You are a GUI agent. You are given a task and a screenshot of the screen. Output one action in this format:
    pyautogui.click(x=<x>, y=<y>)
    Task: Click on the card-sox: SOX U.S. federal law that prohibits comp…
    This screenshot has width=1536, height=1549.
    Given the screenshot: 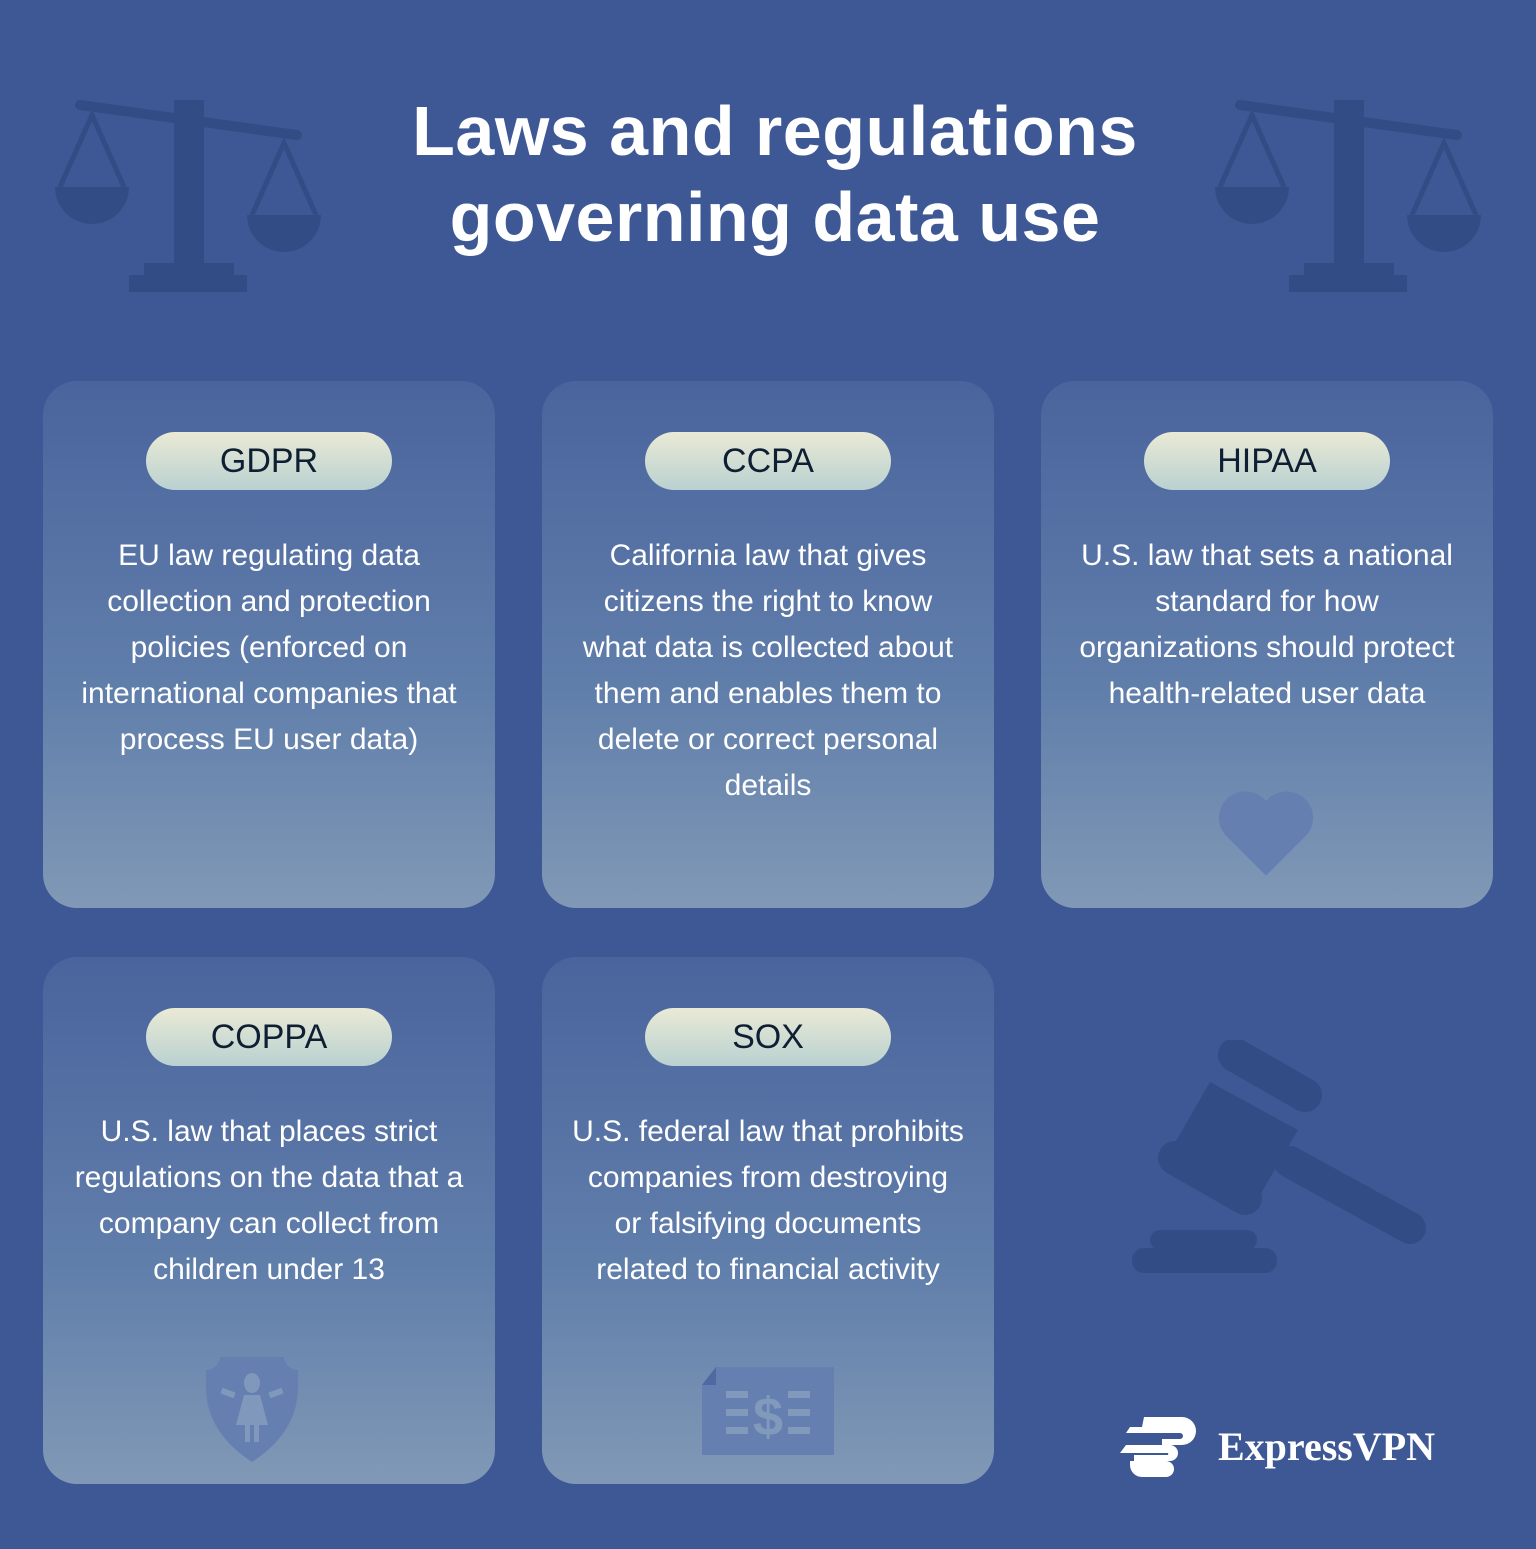 What is the action you would take?
    pyautogui.click(x=768, y=1220)
    